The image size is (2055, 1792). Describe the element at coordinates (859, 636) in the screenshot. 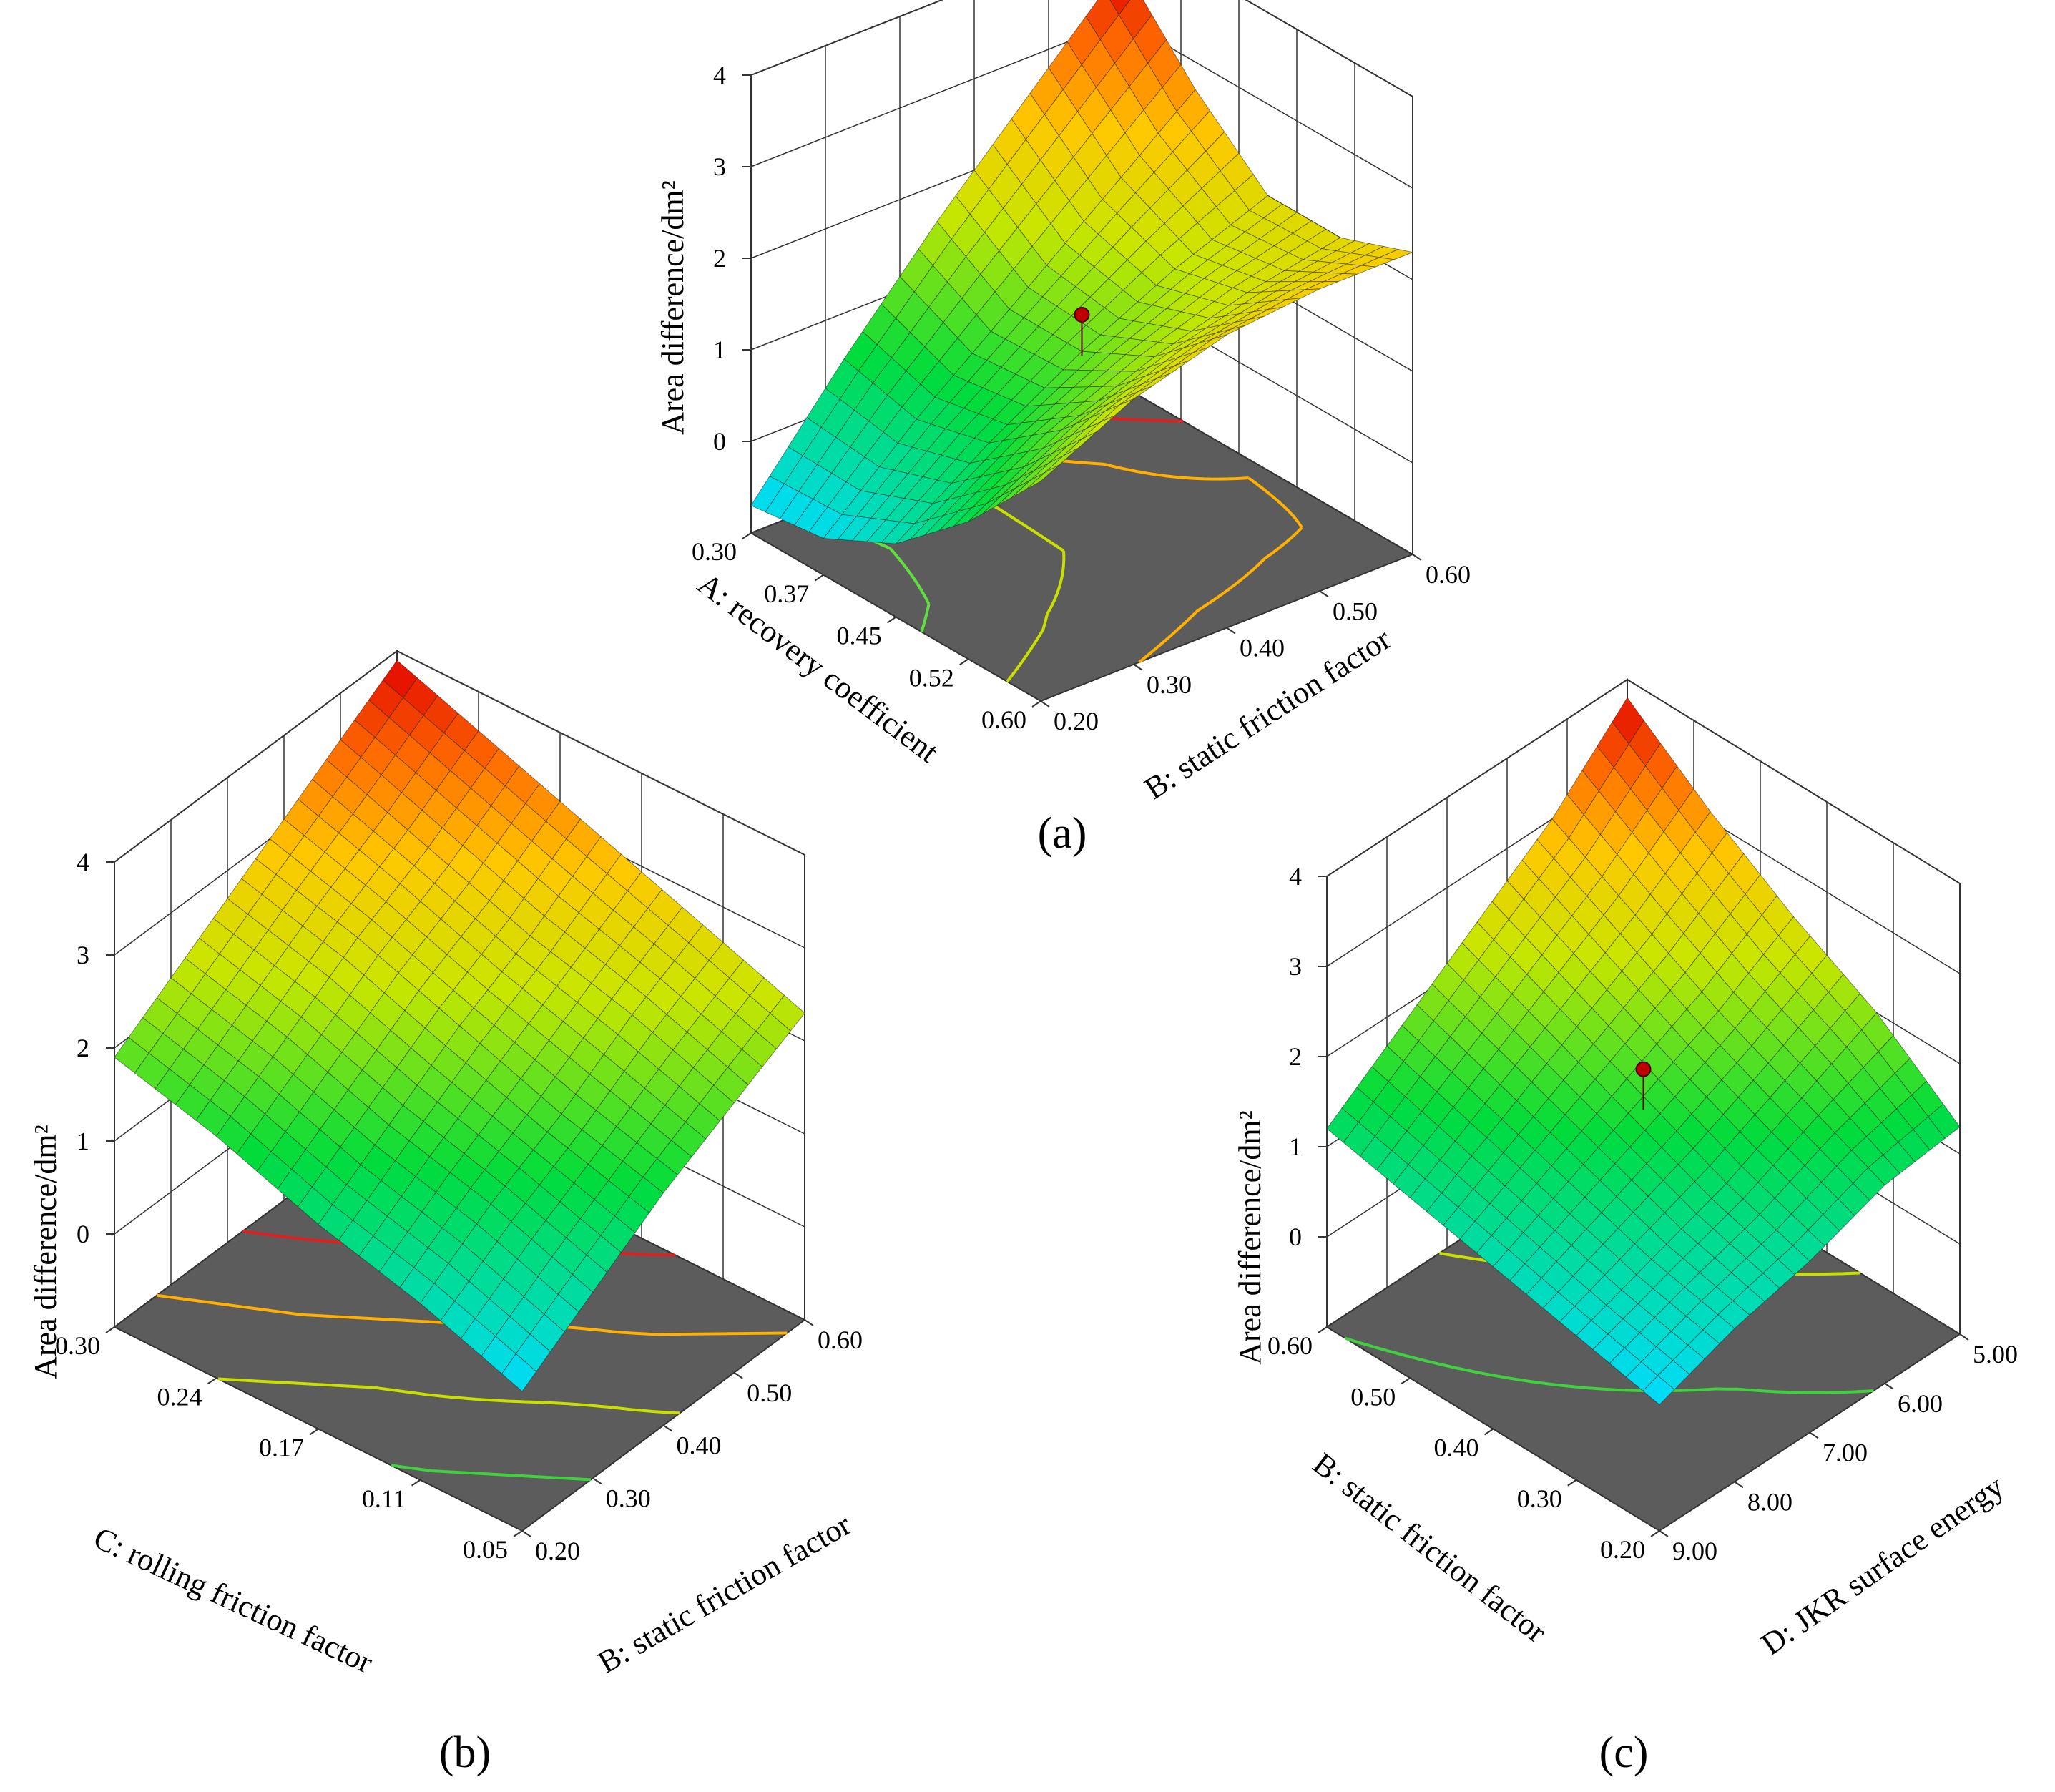

I see `x-tick-label: 0.45` at that location.